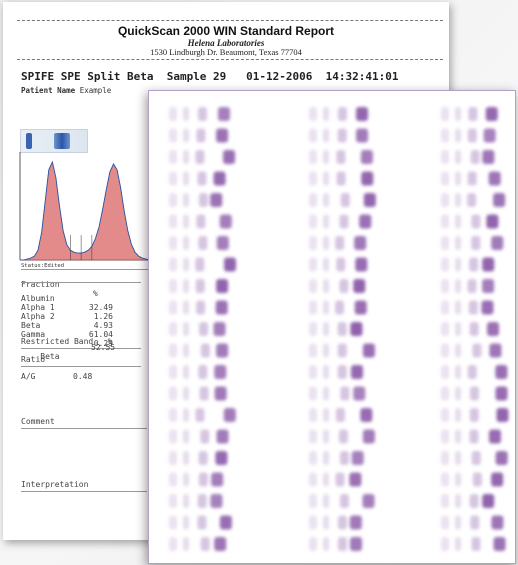 This screenshot has width=518, height=565. Describe the element at coordinates (81, 366) in the screenshot. I see `ratio-divider` at that location.